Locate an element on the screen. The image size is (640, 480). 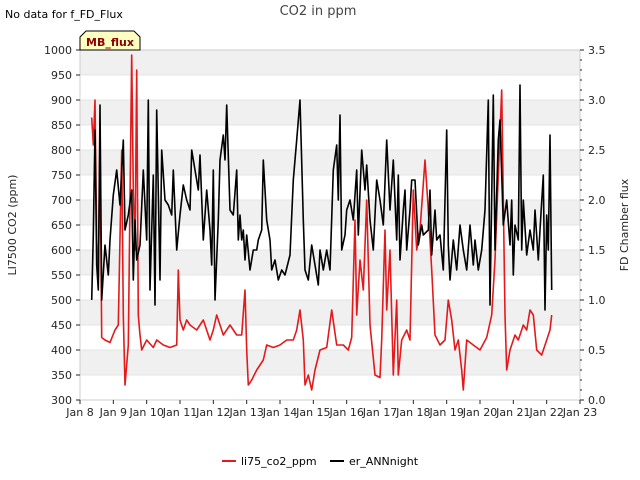
legend-label-li75: li75_co2_ppm is located at coordinates (279, 461).